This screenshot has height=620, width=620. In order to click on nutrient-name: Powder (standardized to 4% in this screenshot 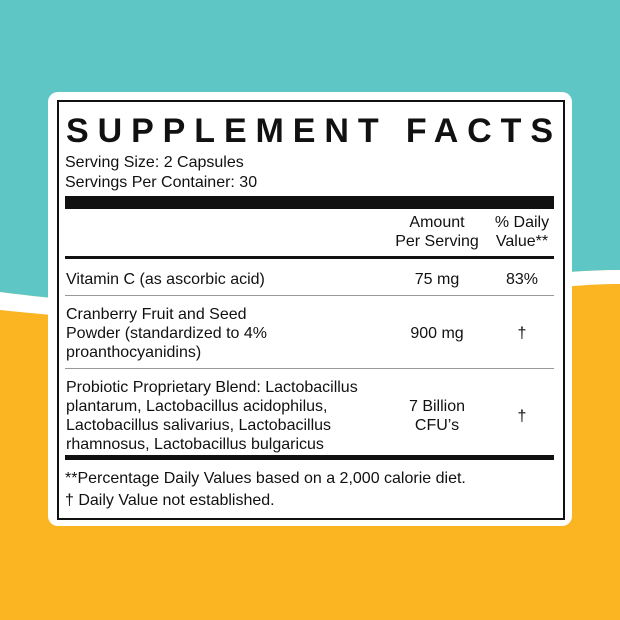, I will do `click(166, 333)`.